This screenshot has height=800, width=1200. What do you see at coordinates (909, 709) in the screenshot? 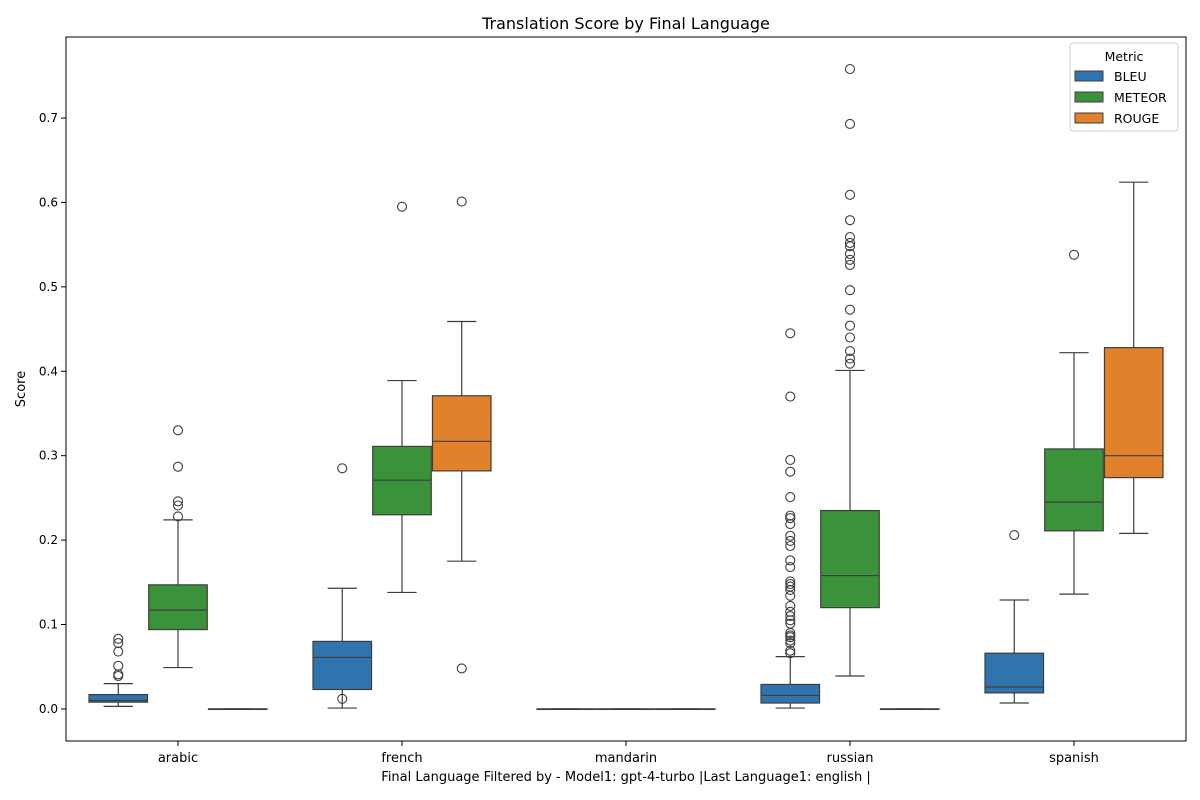
I see `box-rouge-russian` at bounding box center [909, 709].